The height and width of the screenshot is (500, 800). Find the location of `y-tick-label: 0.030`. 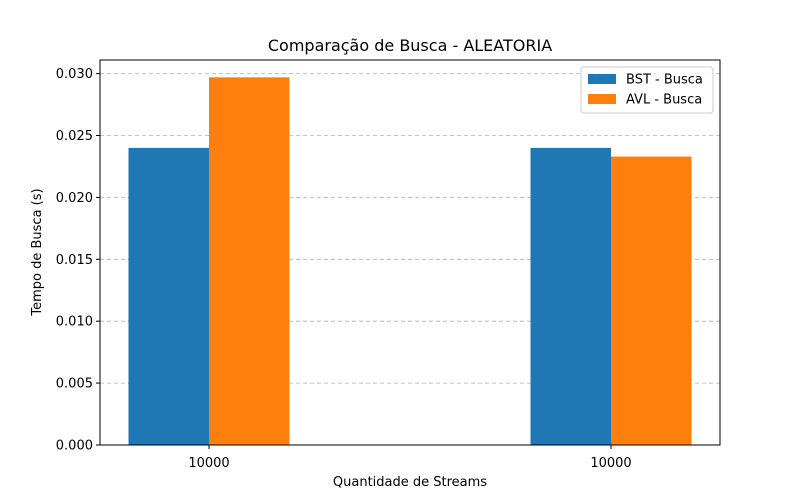

y-tick-label: 0.030 is located at coordinates (74, 74).